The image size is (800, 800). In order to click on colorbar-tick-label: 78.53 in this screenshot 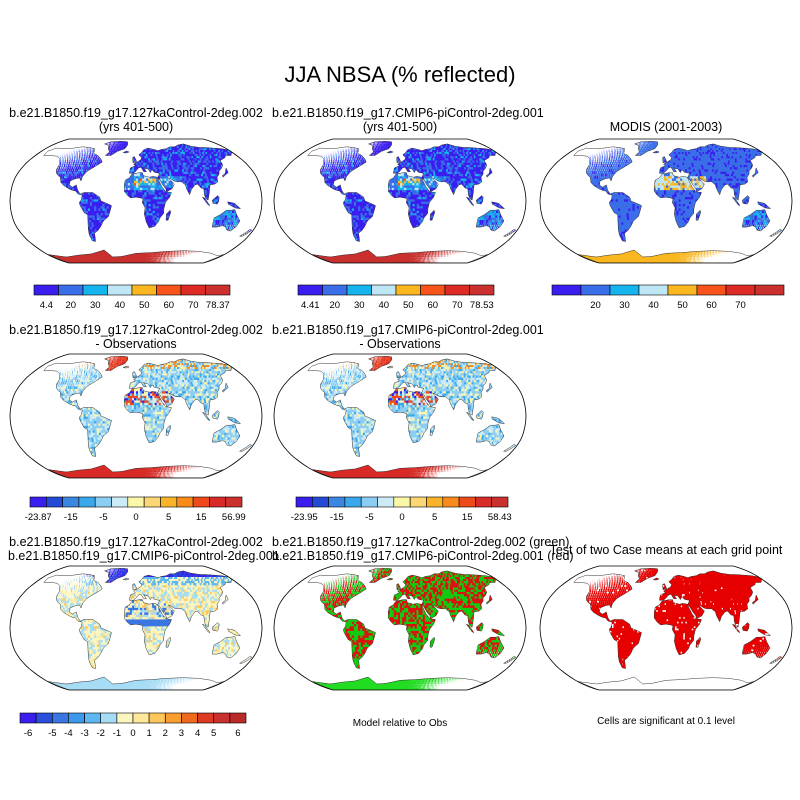, I will do `click(482, 305)`.